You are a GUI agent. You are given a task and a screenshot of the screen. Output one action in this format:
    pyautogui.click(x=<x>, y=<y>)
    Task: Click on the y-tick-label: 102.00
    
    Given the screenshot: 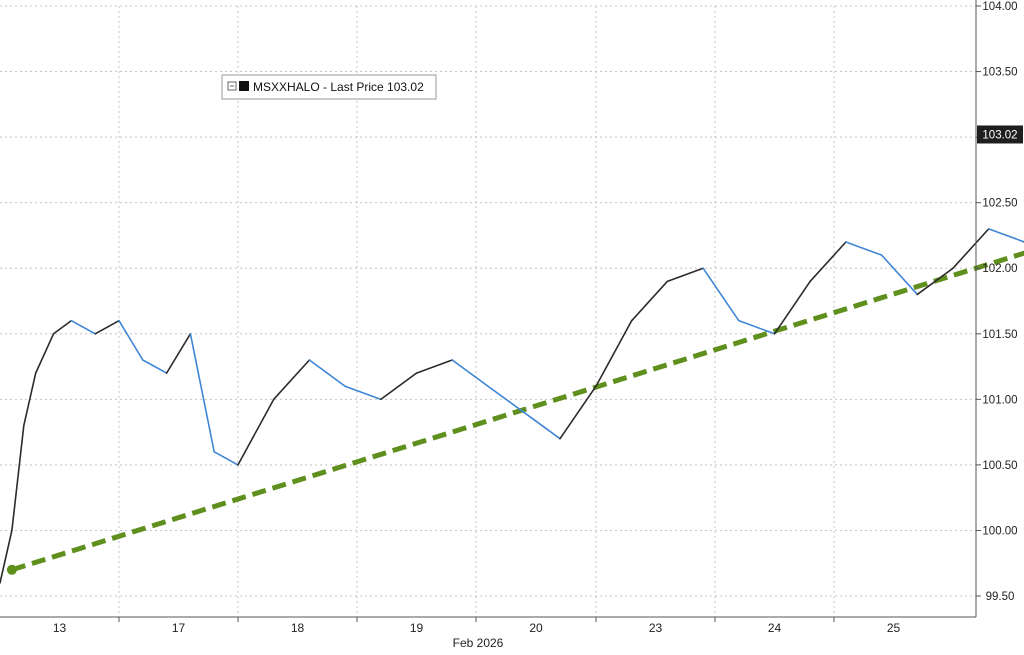 What is the action you would take?
    pyautogui.click(x=999, y=269)
    